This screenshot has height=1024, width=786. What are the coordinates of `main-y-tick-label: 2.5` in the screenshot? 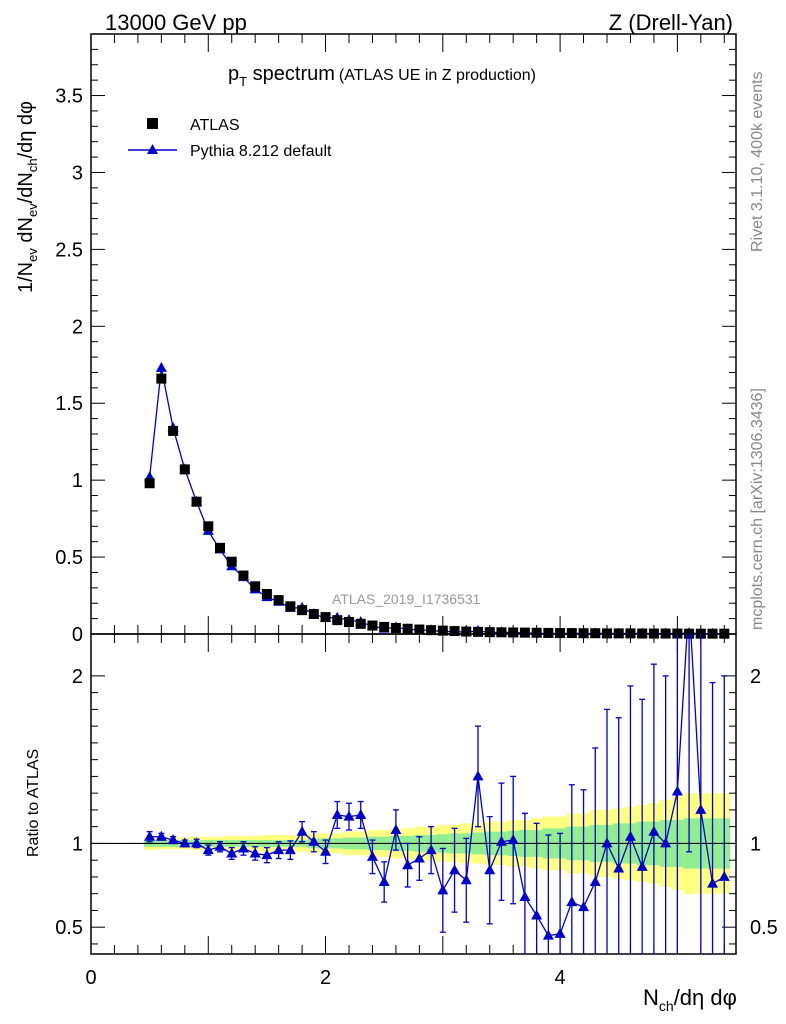 It's located at (69, 250).